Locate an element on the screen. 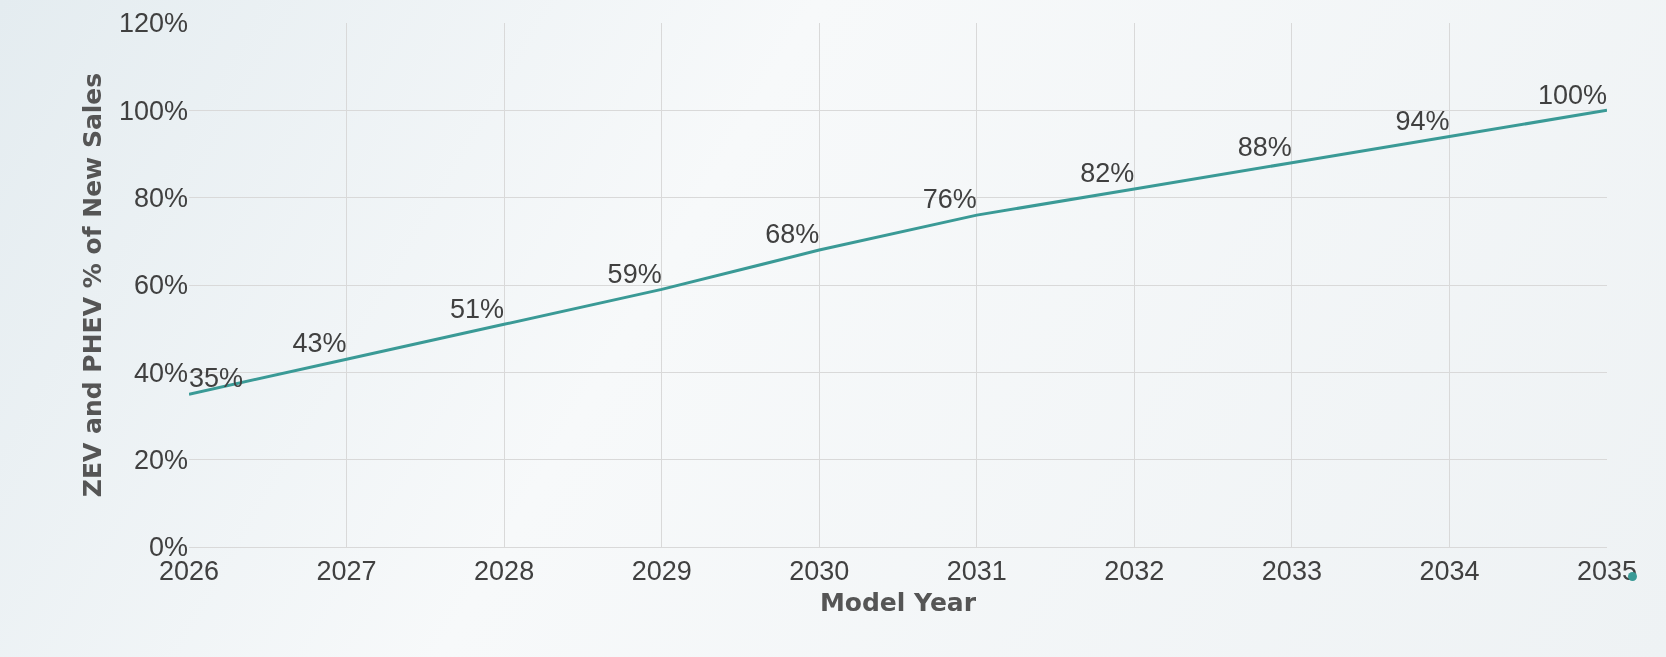  x-tick-label: 2030 is located at coordinates (819, 571).